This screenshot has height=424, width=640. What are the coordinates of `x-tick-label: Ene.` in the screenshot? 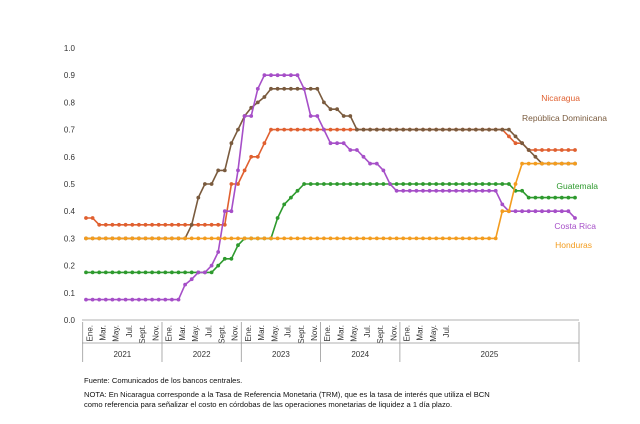 It's located at (406, 333).